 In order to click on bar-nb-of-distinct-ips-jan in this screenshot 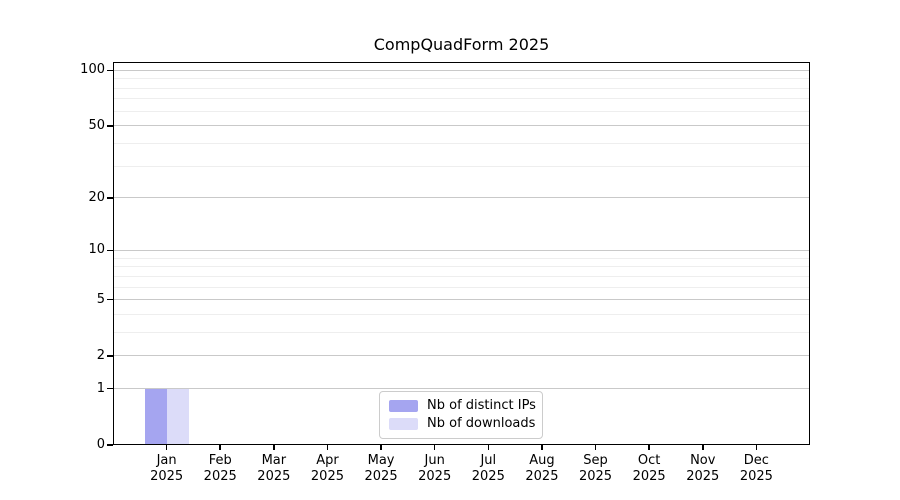, I will do `click(155, 416)`.